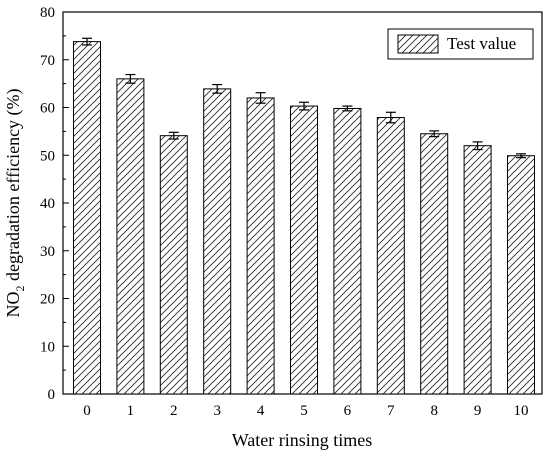 This screenshot has height=462, width=550. I want to click on x-tick-label: 4, so click(261, 411).